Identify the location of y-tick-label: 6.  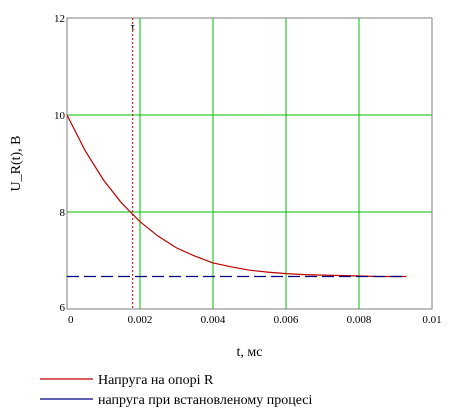
(63, 308).